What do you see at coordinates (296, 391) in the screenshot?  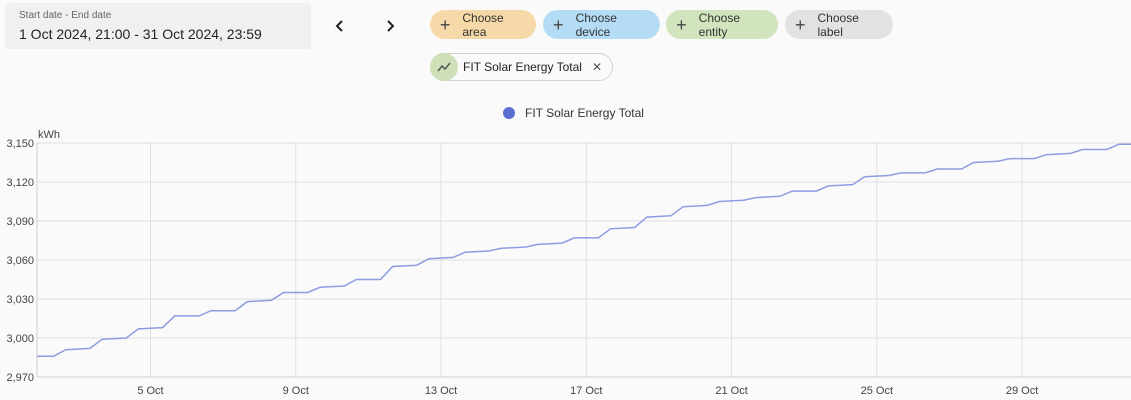 I see `x-tick-label: 9 Oct` at bounding box center [296, 391].